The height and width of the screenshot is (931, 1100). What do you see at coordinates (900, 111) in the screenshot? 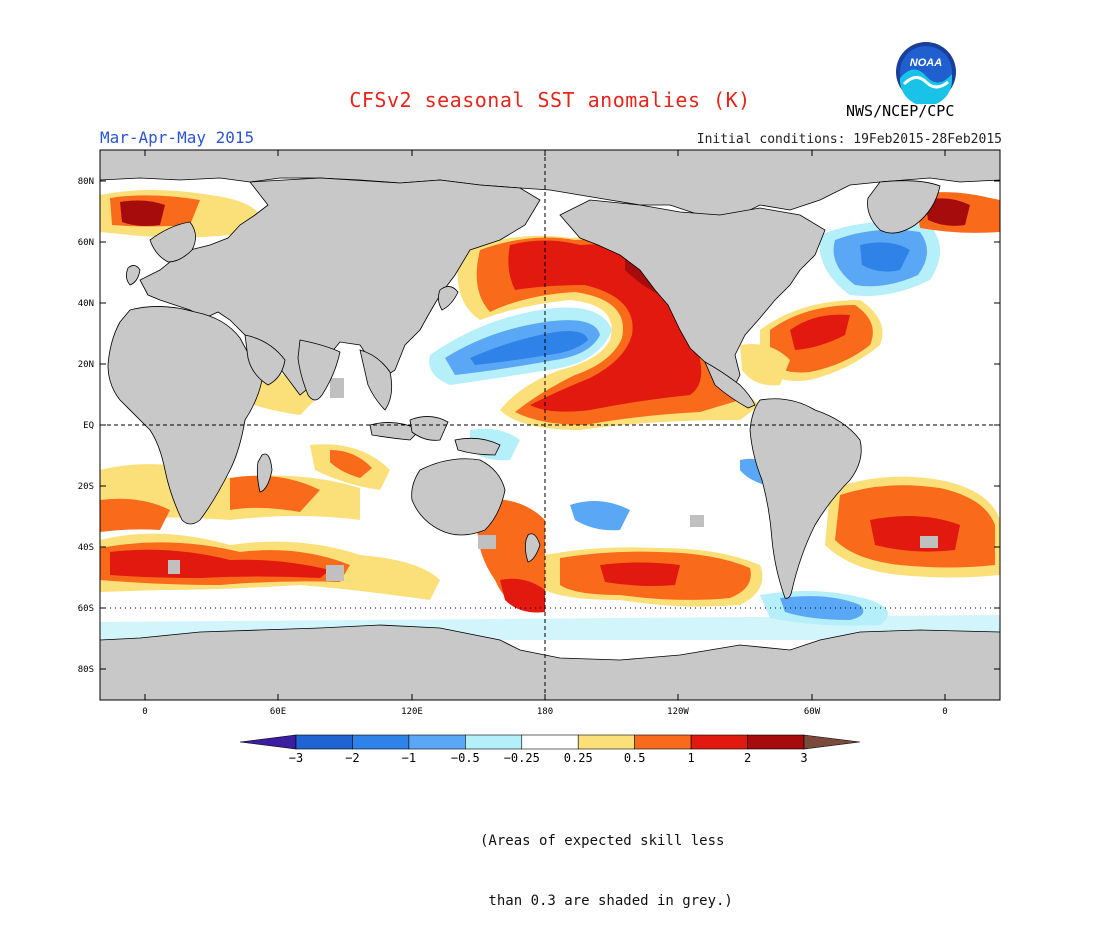
I see `agency-label: NWS/NCEP/CPC` at bounding box center [900, 111].